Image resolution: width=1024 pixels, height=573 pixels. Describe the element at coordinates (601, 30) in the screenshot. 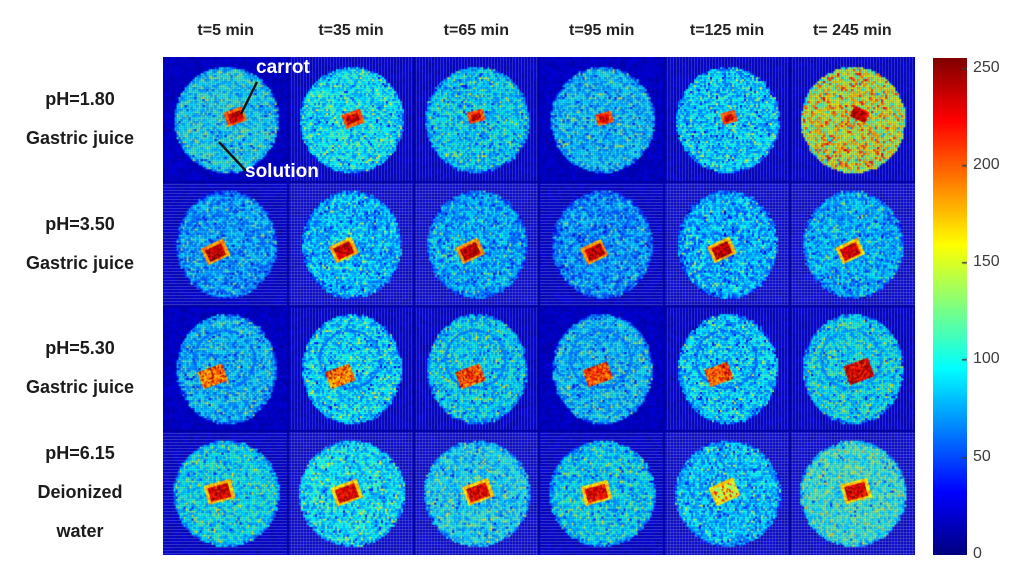

I see `column-header: t=95 min` at that location.